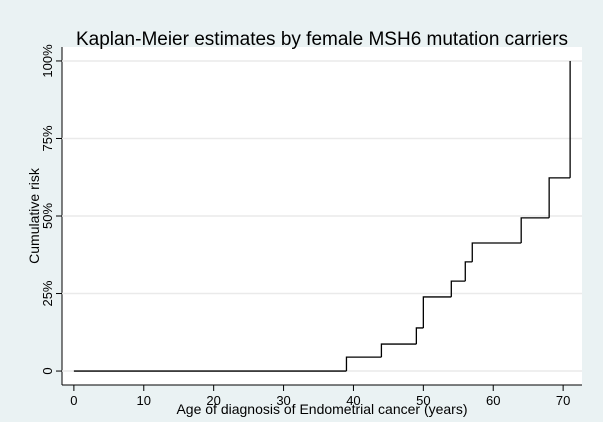 This screenshot has height=422, width=603. Describe the element at coordinates (423, 400) in the screenshot. I see `x-tick-label: 50` at that location.